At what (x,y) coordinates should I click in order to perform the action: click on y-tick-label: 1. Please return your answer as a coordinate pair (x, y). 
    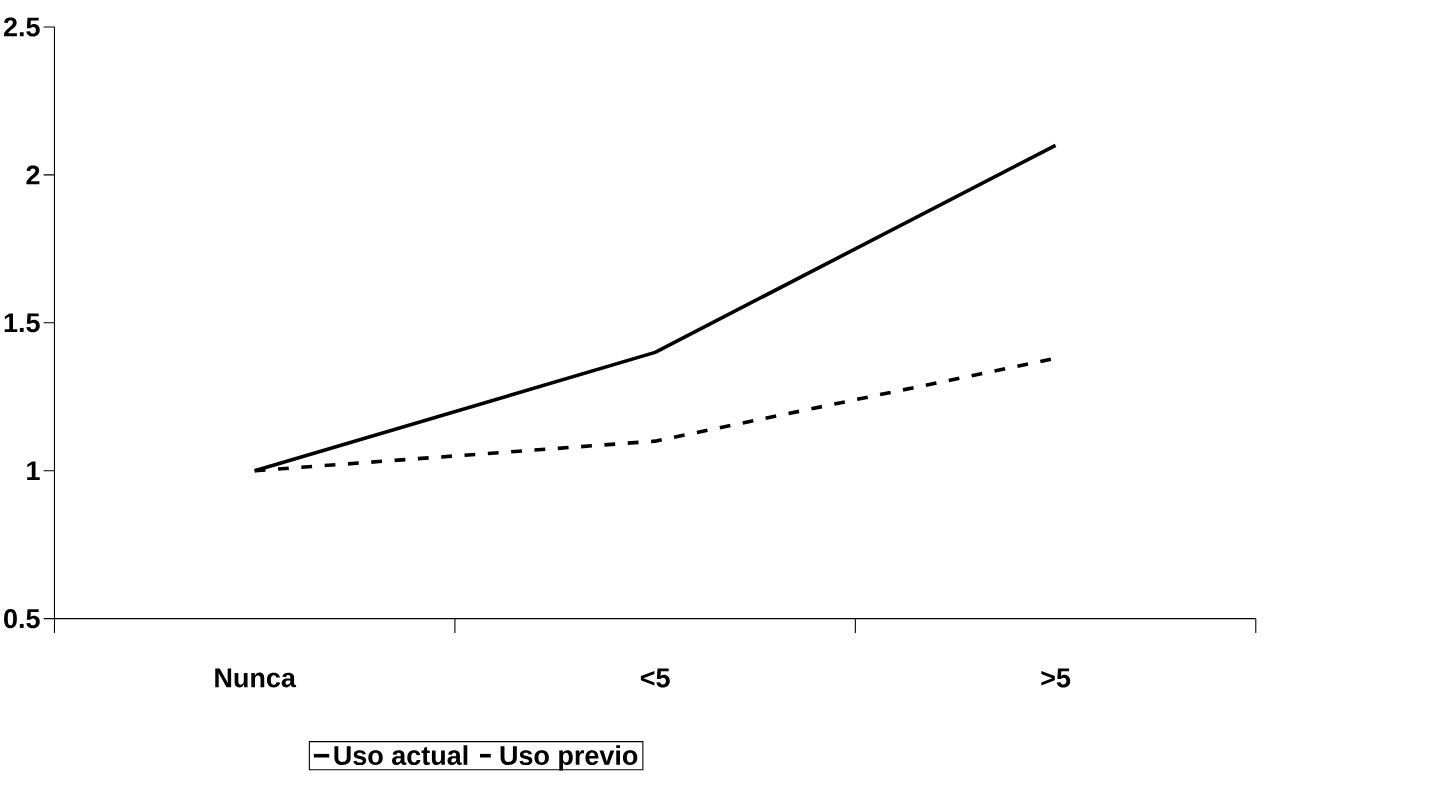
    Looking at the image, I should click on (33, 470).